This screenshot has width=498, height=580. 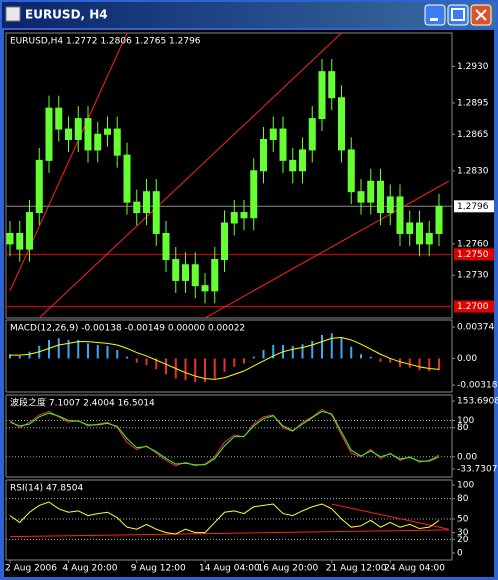 What do you see at coordinates (460, 553) in the screenshot?
I see `y-tick-label: 0` at bounding box center [460, 553].